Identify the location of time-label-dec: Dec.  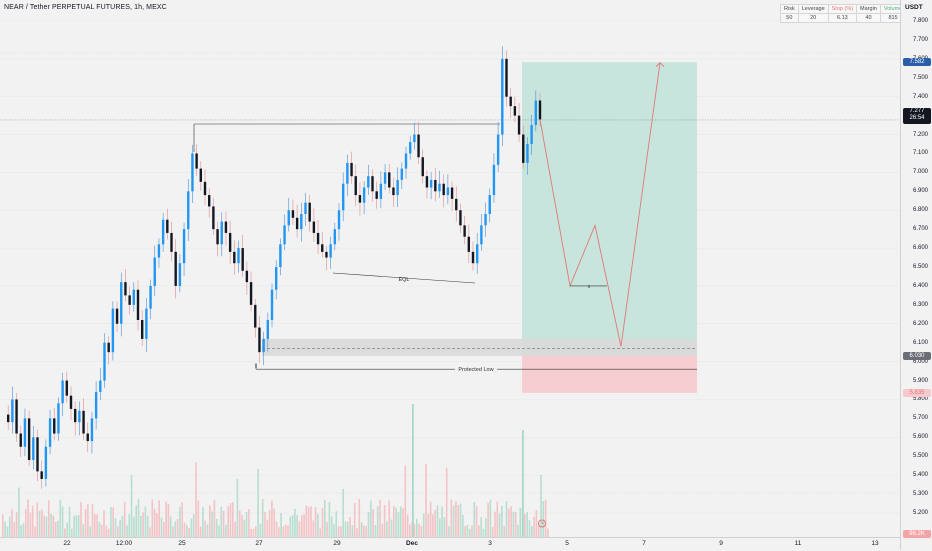
(412, 543).